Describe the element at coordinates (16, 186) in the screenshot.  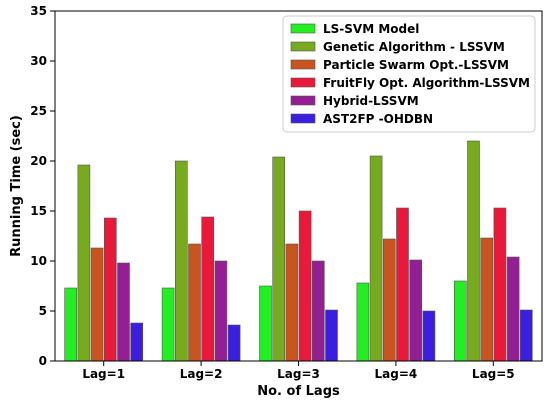
I see `y-axis-label: Running Time (sec)` at that location.